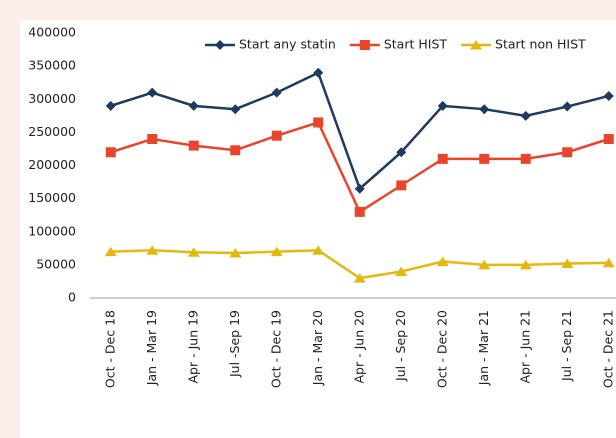  What do you see at coordinates (416, 44) in the screenshot?
I see `legend-label: Start HIST` at bounding box center [416, 44].